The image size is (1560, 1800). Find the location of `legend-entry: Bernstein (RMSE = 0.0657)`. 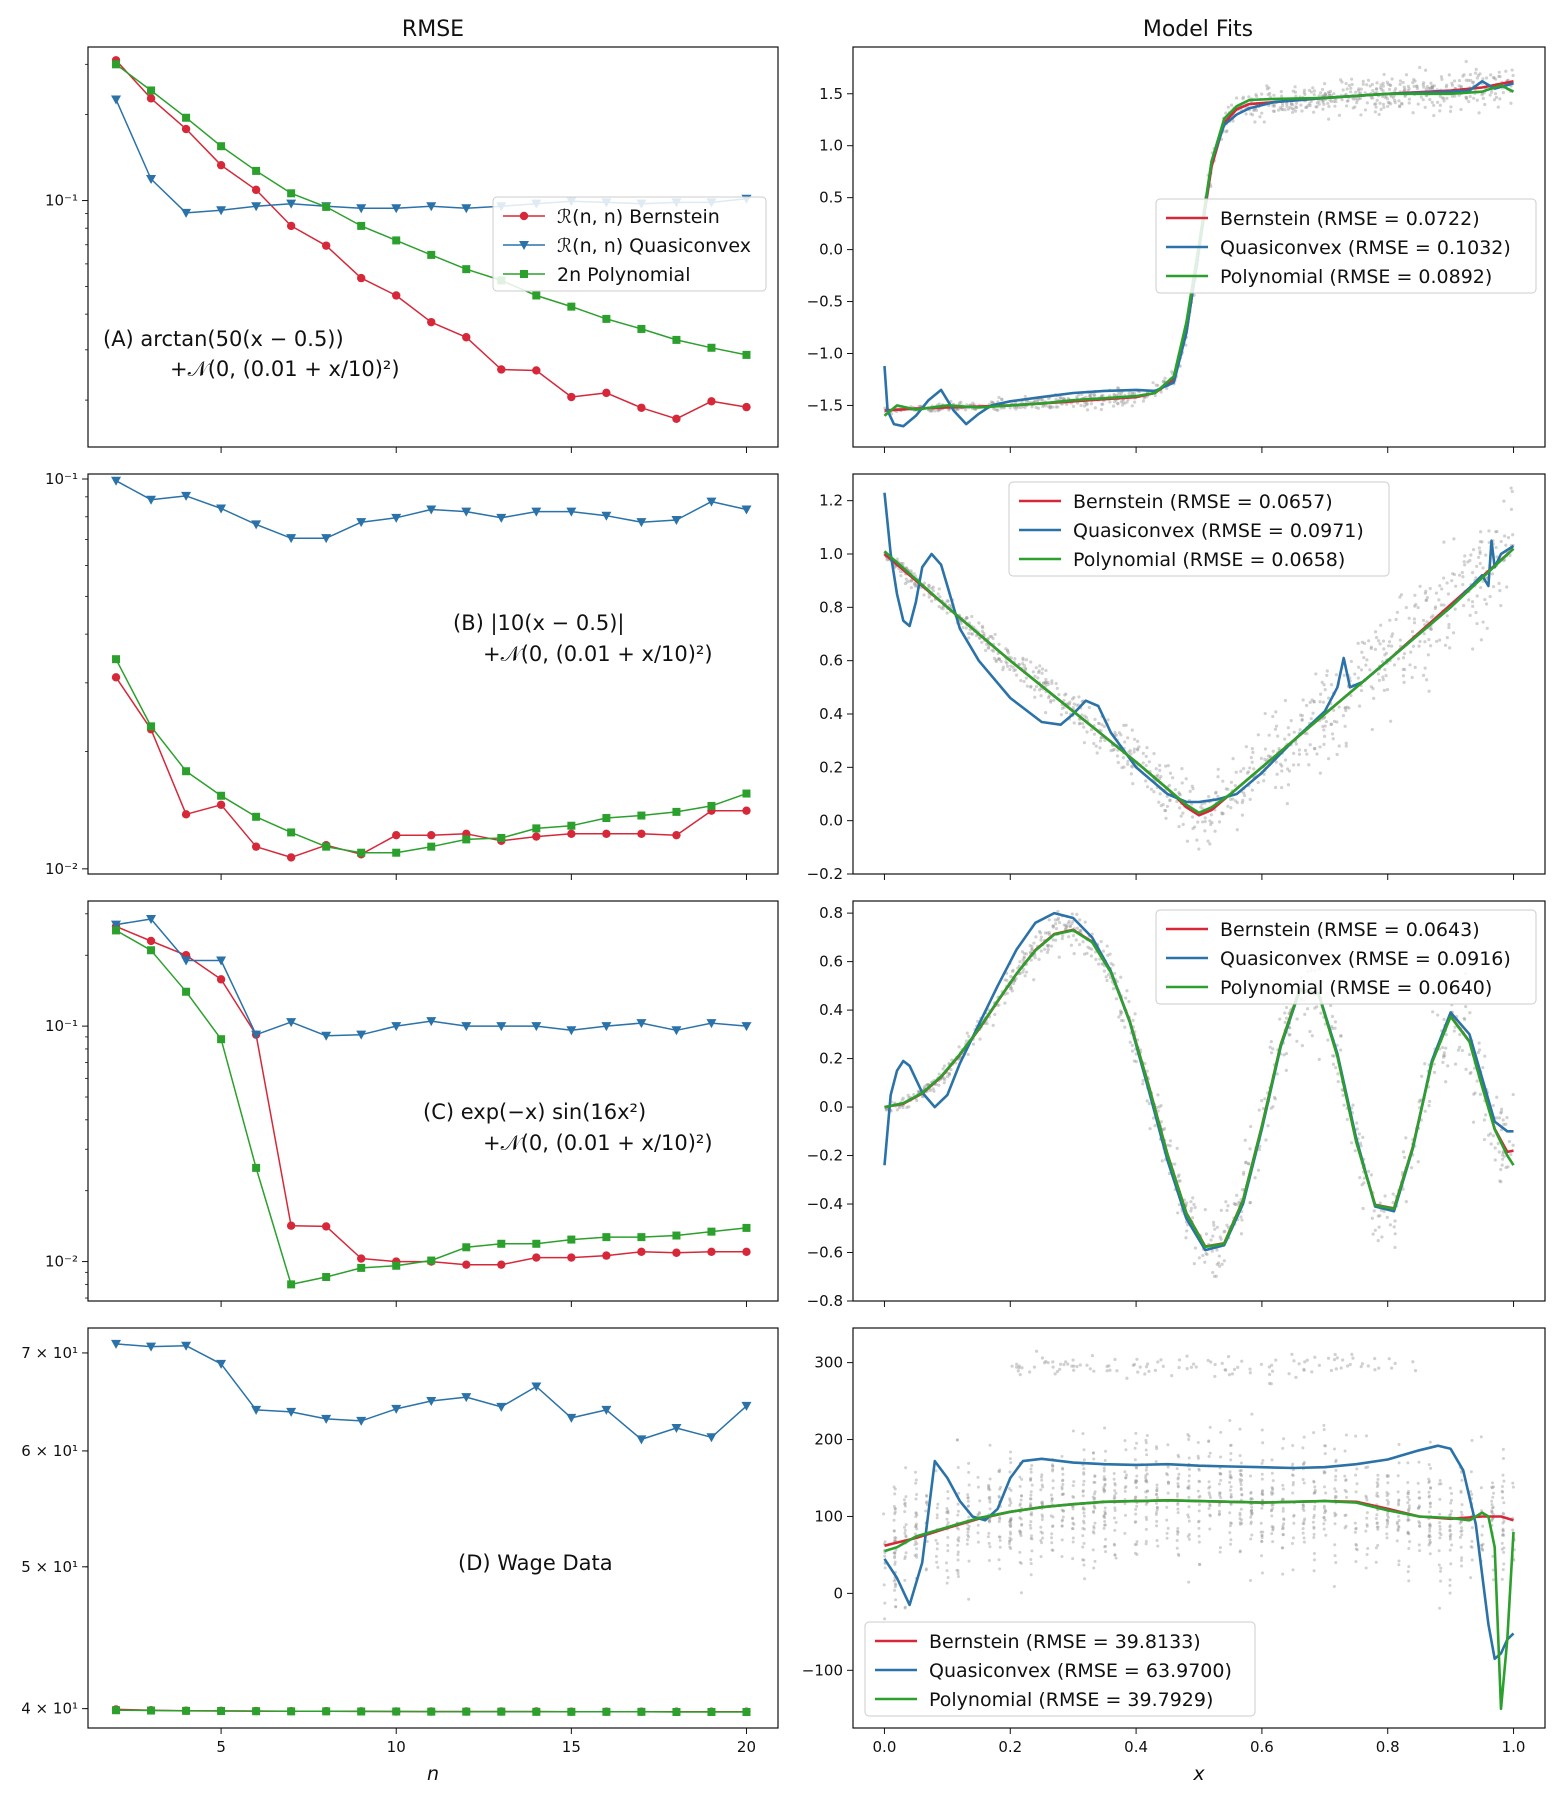

legend-entry: Bernstein (RMSE = 0.0657) is located at coordinates (1203, 502).